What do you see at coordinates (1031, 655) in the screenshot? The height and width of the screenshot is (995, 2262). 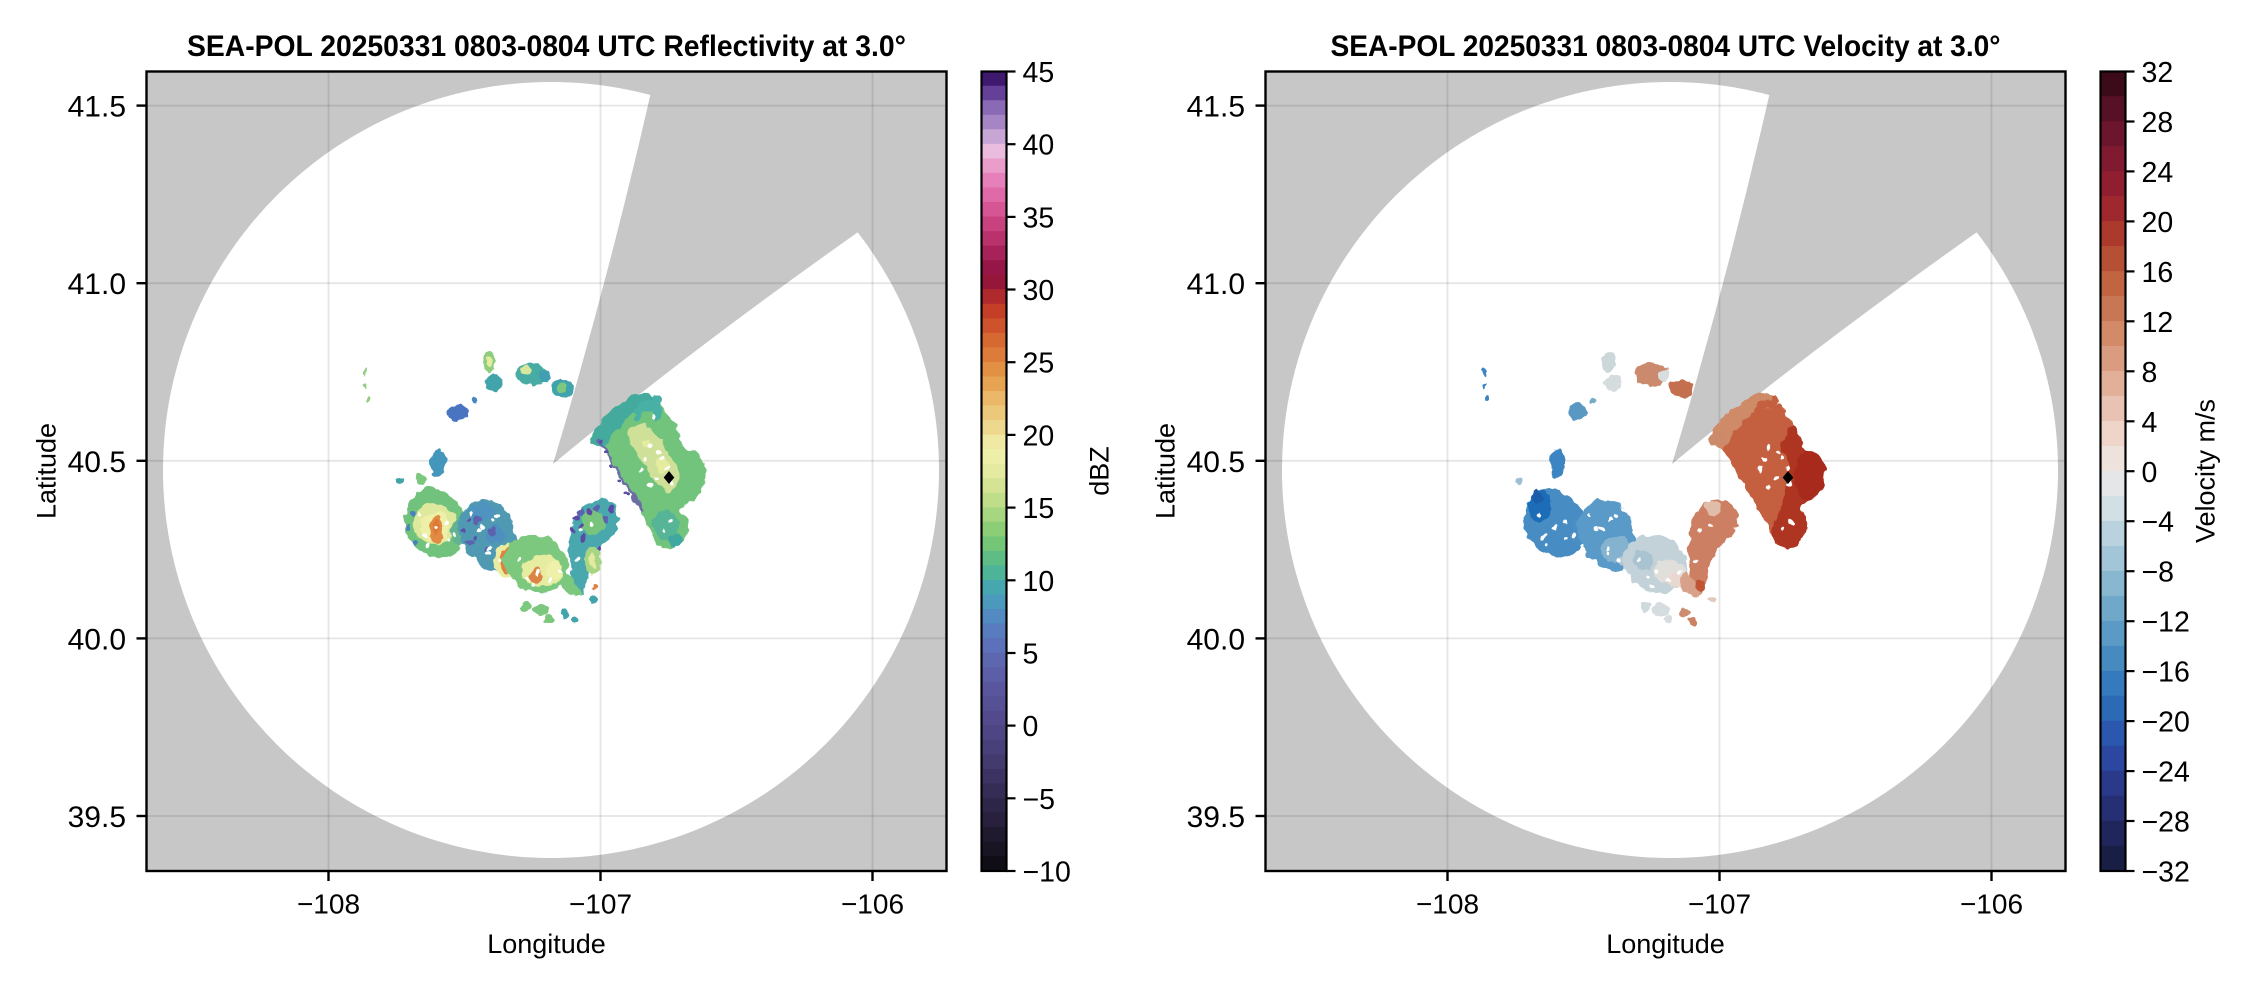 I see `svg-text: 5` at bounding box center [1031, 655].